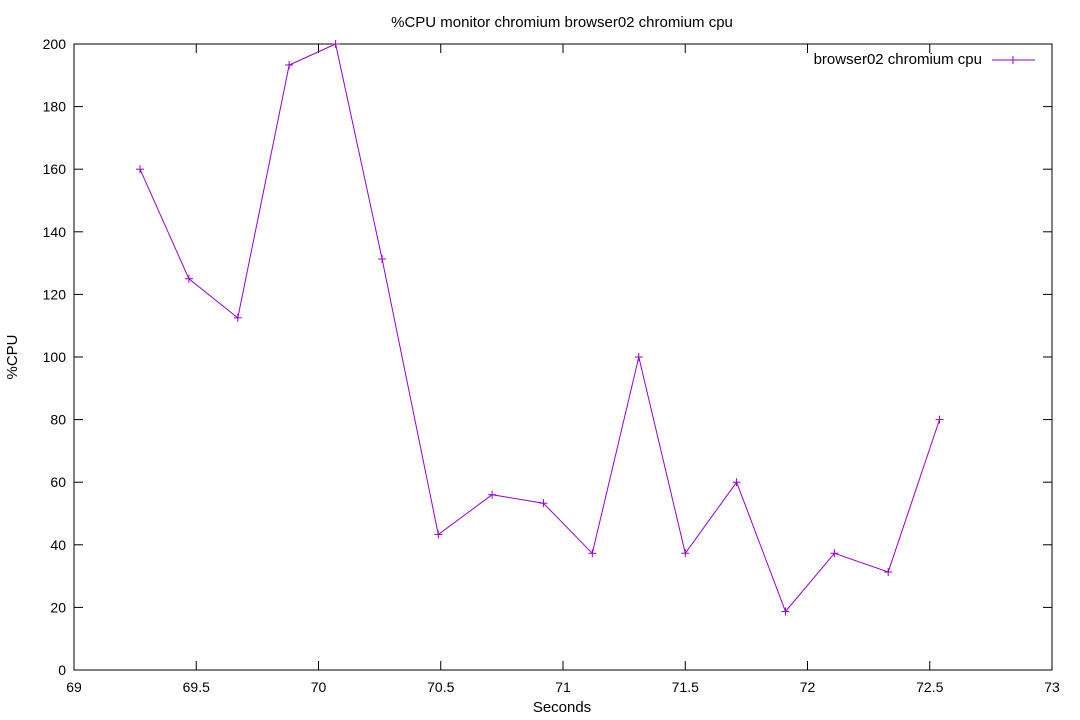 Image resolution: width=1080 pixels, height=720 pixels. Describe the element at coordinates (58, 482) in the screenshot. I see `y-tick-label: 60` at that location.